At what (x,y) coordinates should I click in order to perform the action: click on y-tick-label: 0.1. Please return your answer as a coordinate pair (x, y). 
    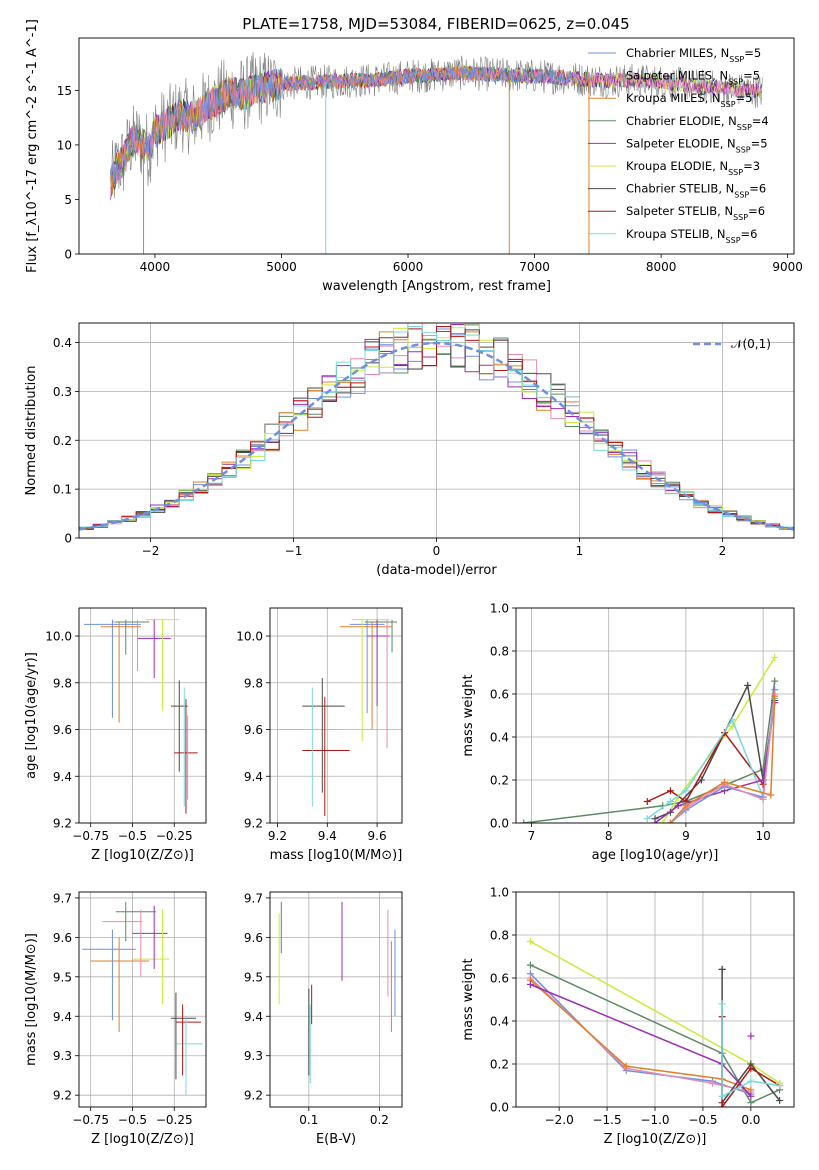
    Looking at the image, I should click on (62, 490).